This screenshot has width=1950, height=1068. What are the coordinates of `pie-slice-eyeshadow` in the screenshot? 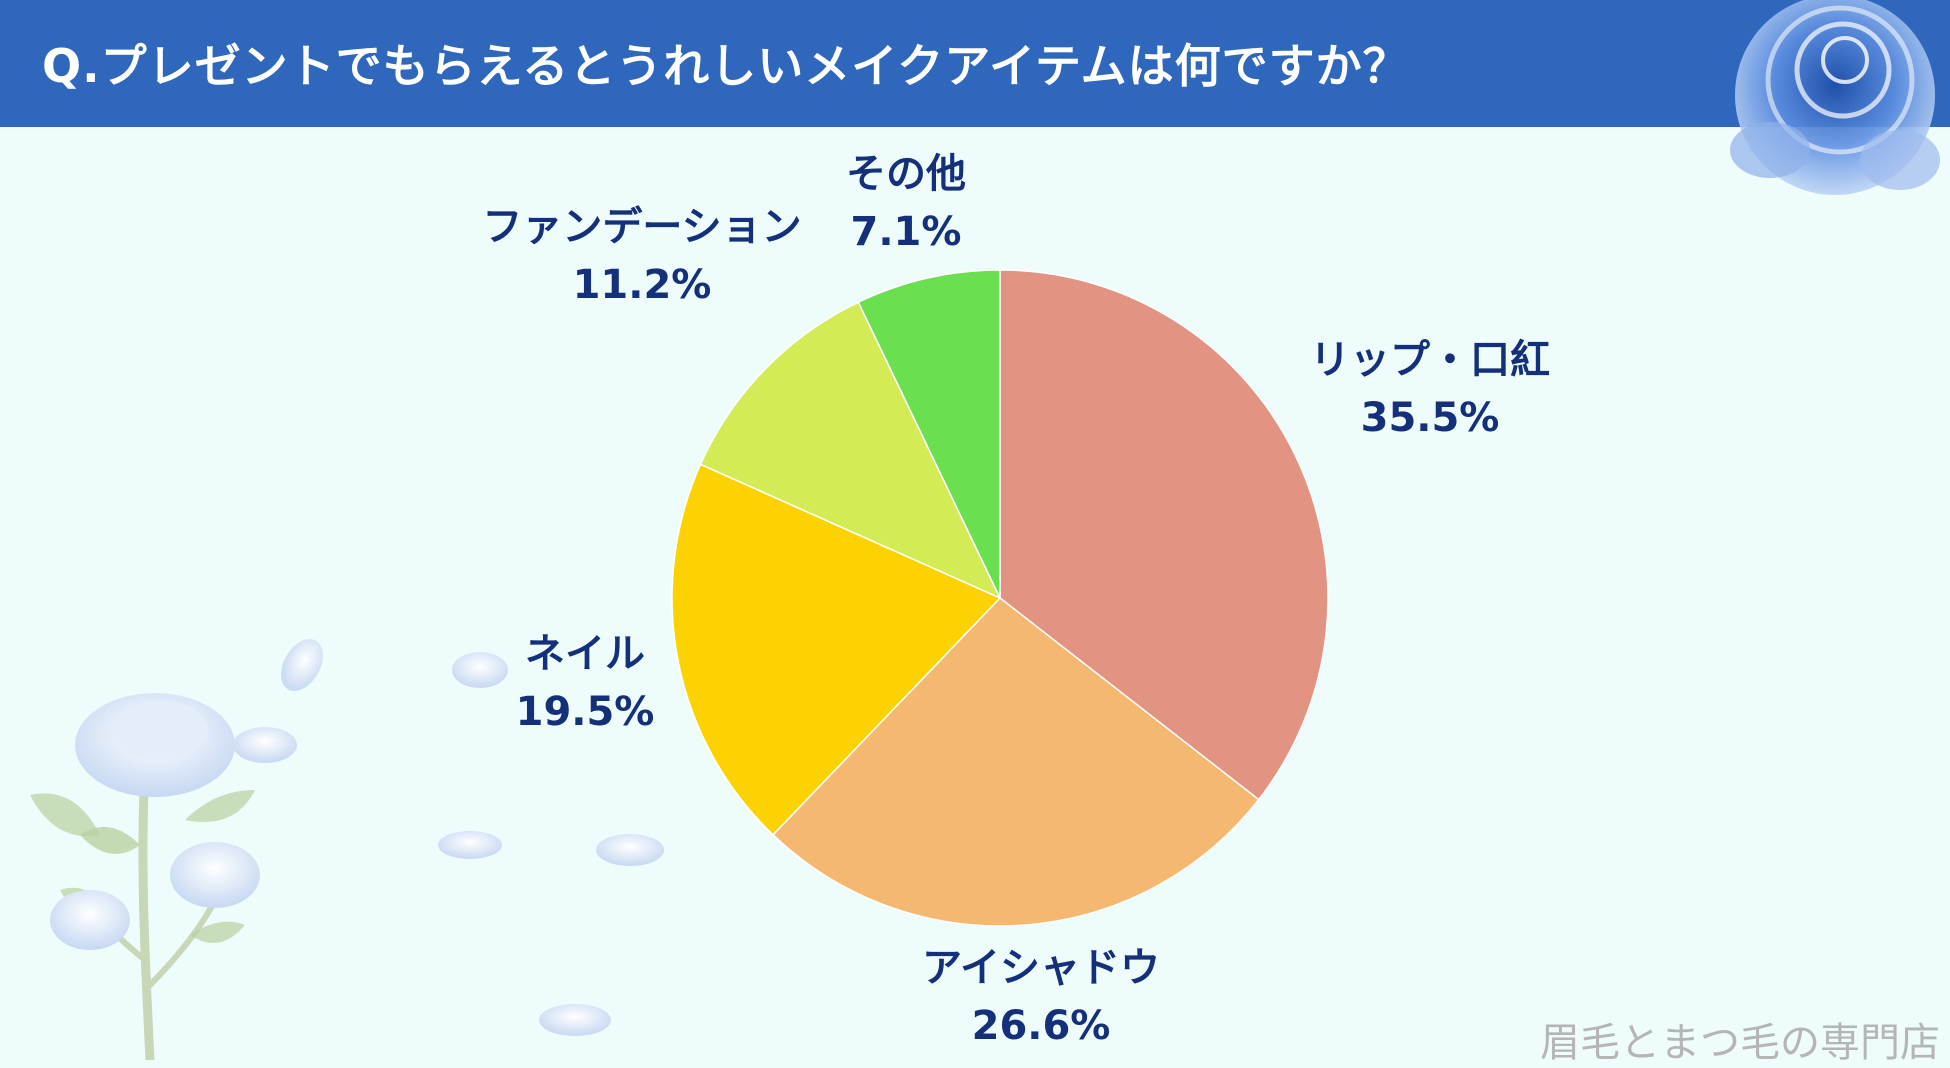 It's located at (1015, 761).